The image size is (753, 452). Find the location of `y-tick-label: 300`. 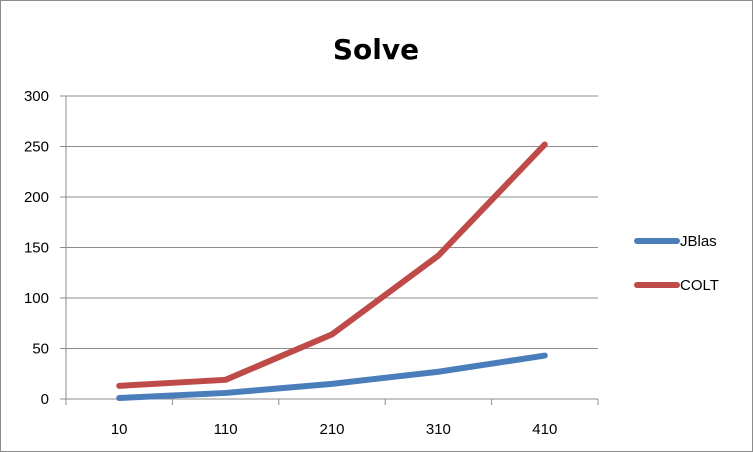

y-tick-label: 300 is located at coordinates (36, 96).